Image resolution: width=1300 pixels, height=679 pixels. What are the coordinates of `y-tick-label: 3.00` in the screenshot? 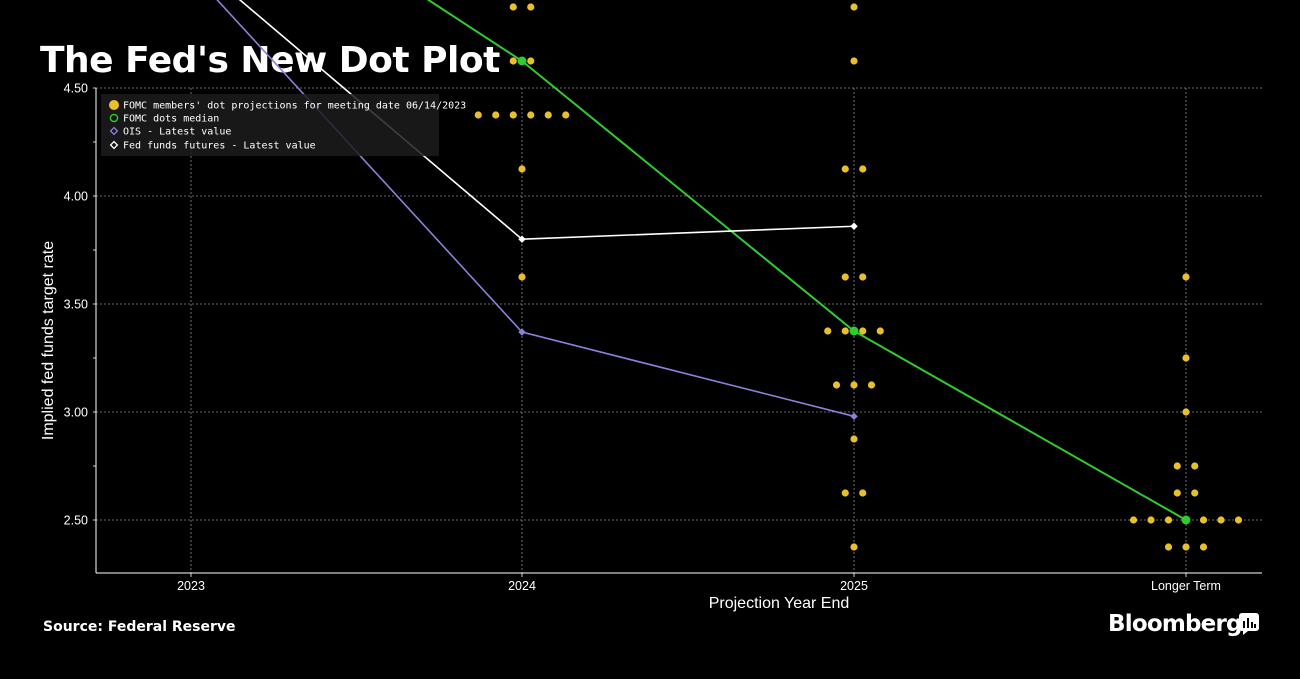 It's located at (76, 413).